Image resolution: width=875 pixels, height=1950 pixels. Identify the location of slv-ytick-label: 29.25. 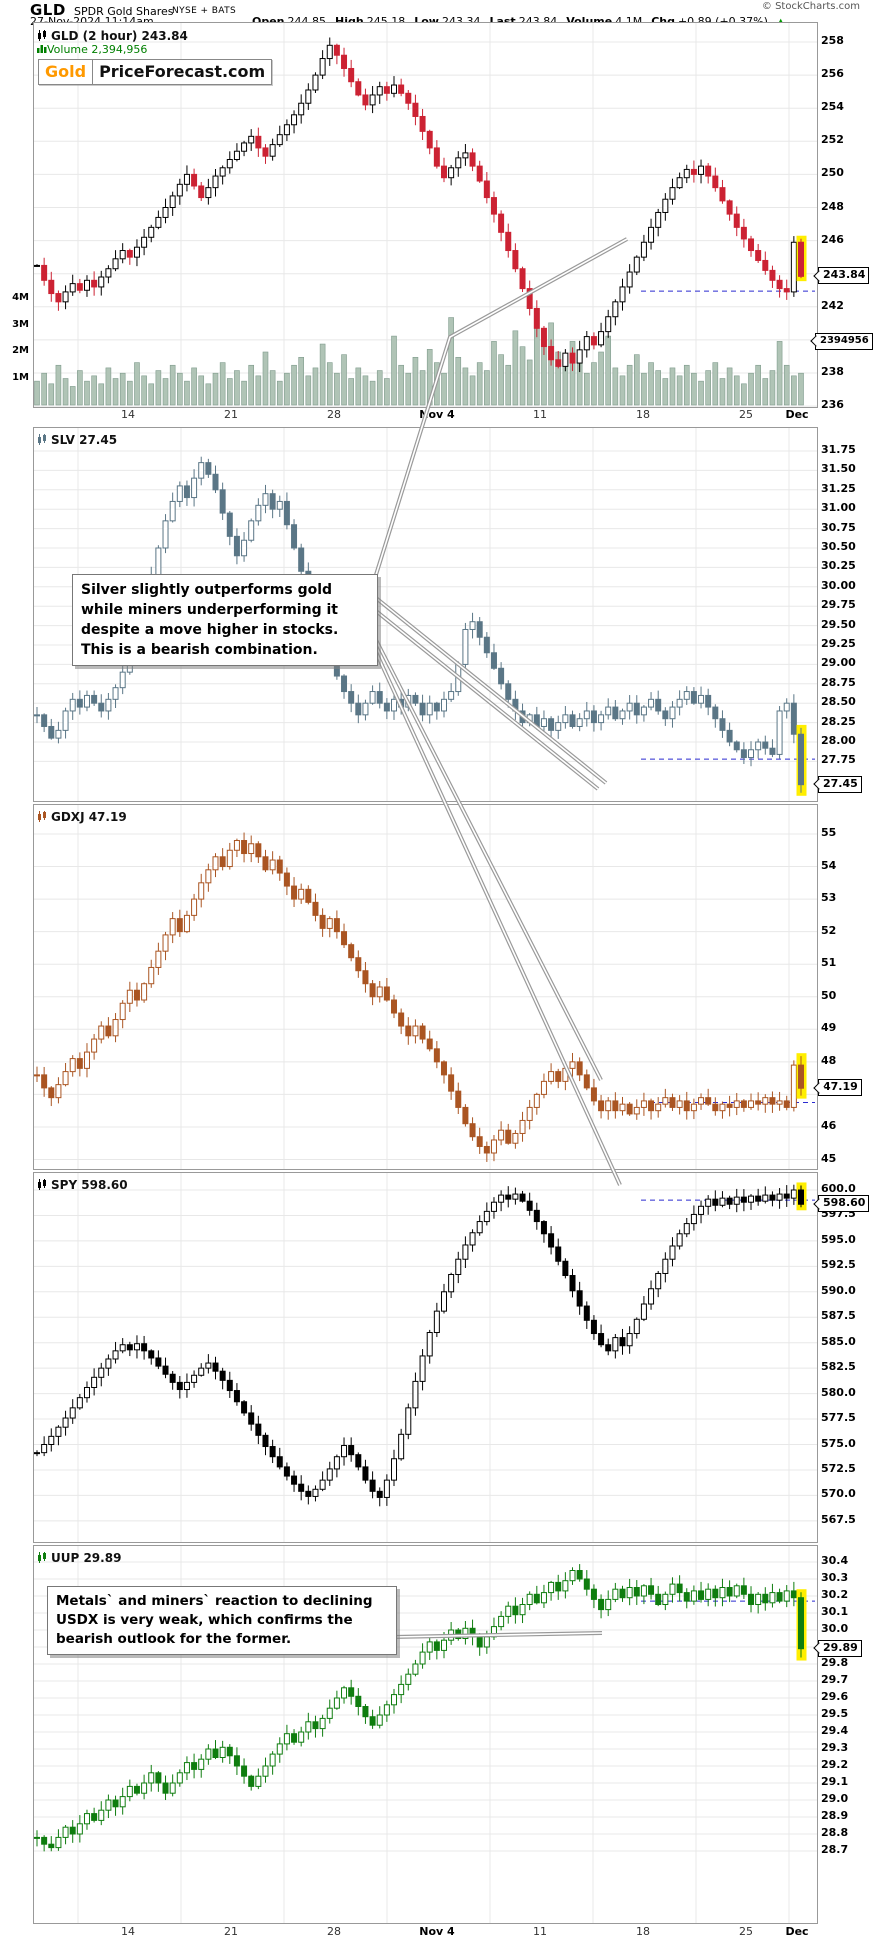
(838, 643).